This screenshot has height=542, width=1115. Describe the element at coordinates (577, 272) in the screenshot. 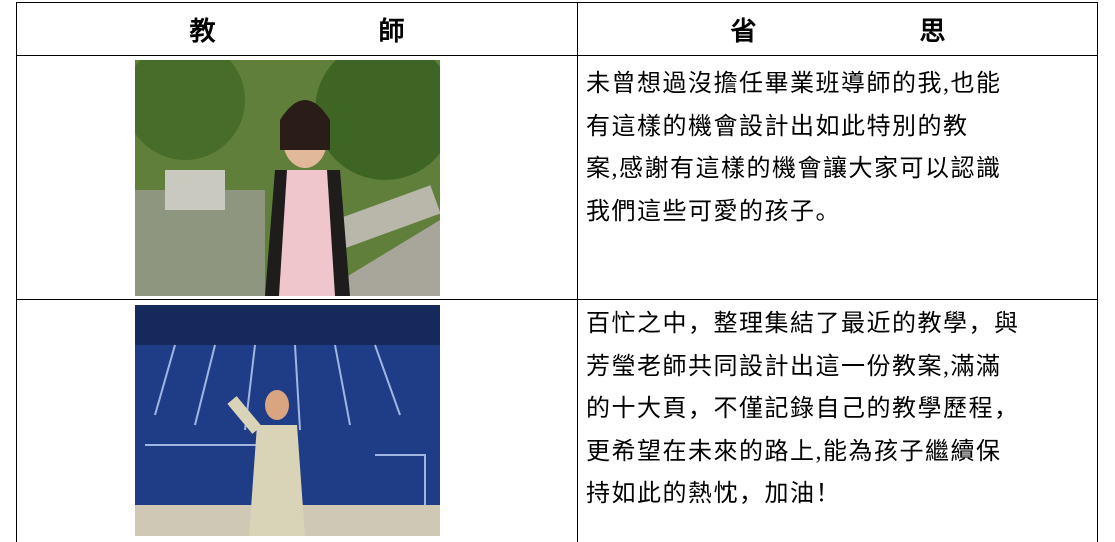

I see `column-border` at that location.